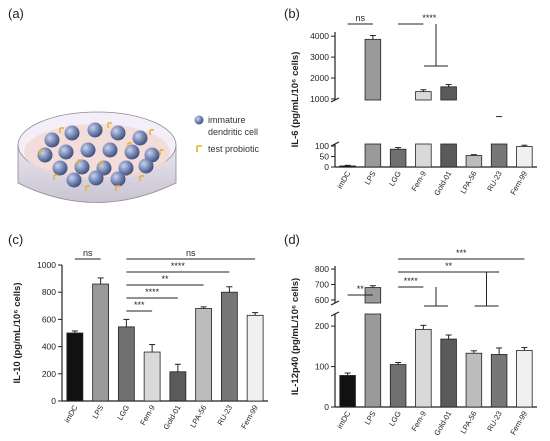  I want to click on panel-b-label: (b), so click(292, 13).